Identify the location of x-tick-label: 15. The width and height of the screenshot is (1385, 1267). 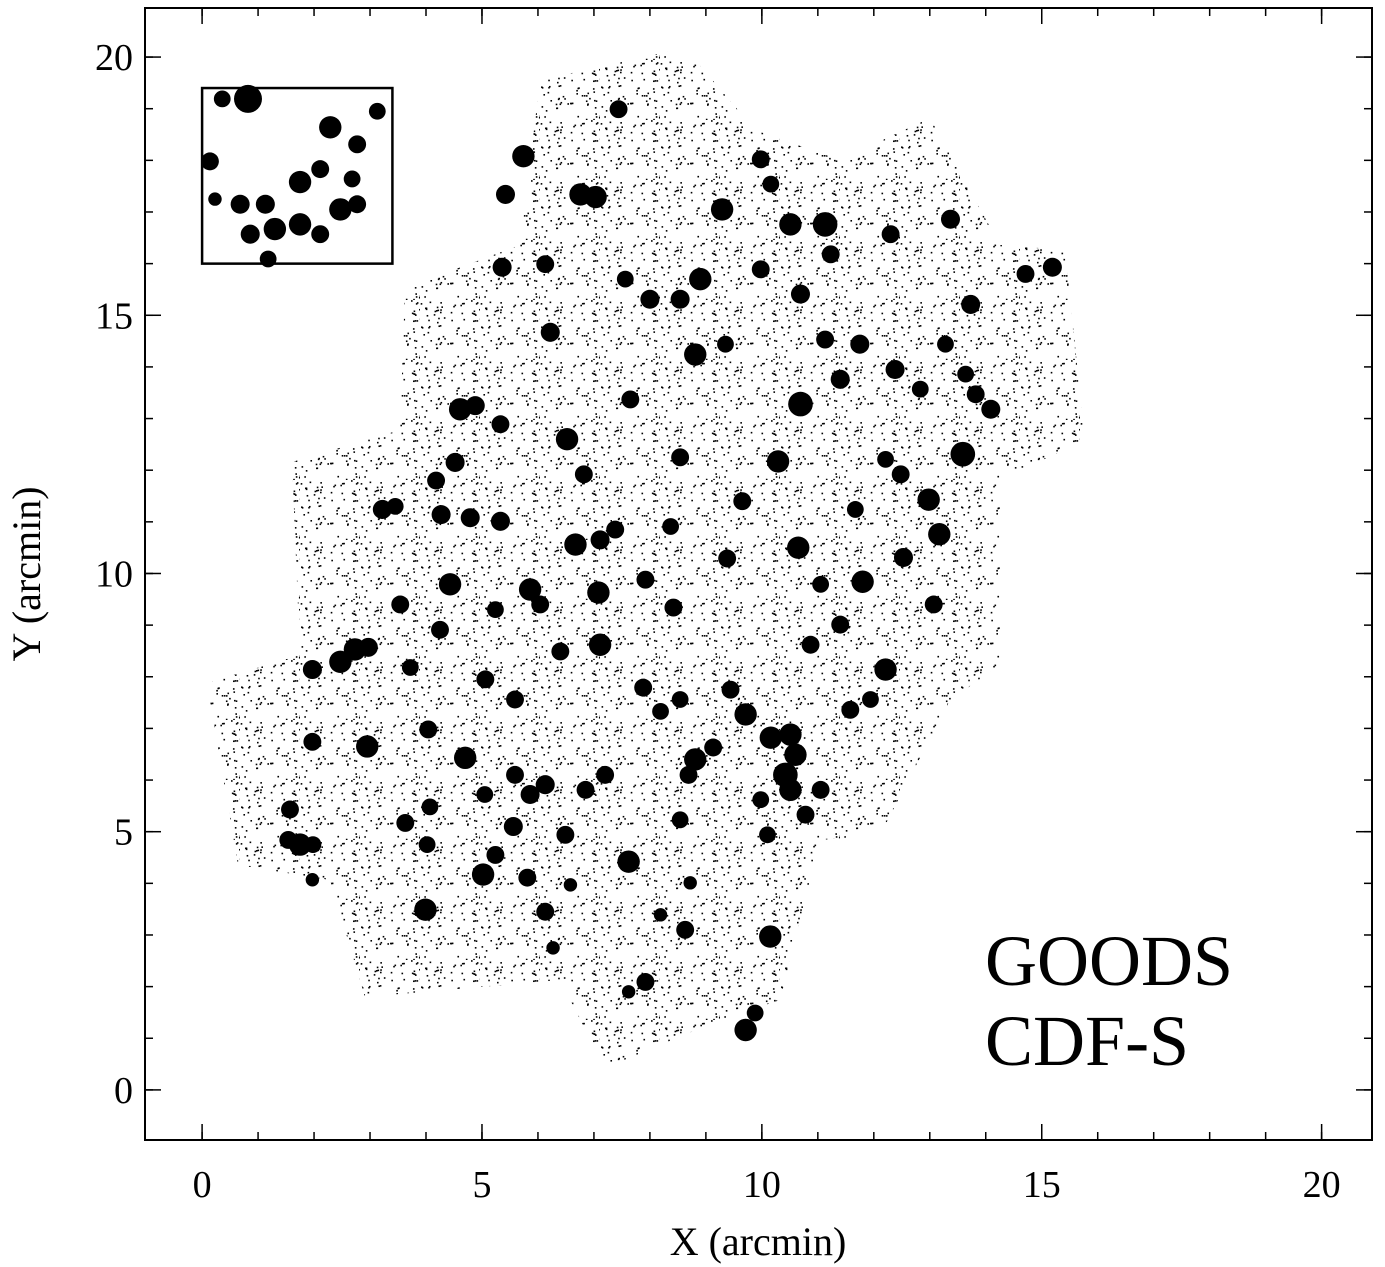
(1042, 1185).